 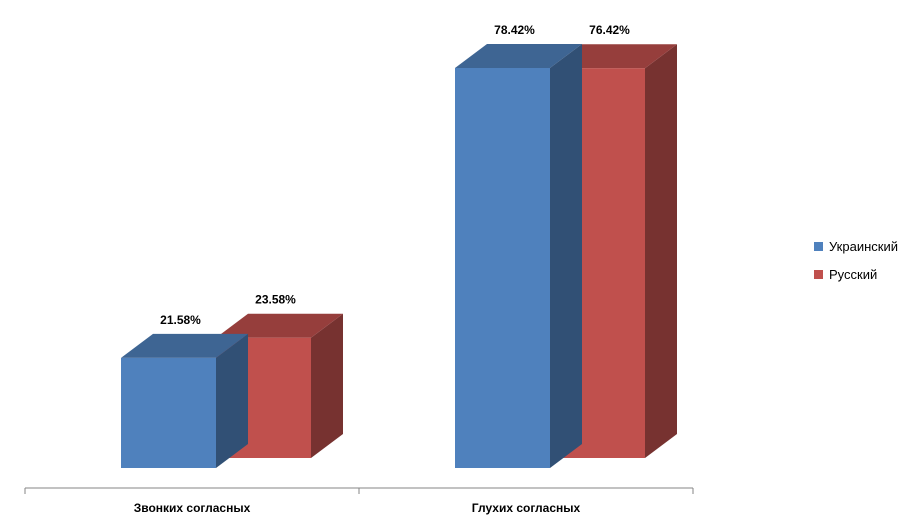 What do you see at coordinates (609, 30) in the screenshot?
I see `data-label: 76.42%` at bounding box center [609, 30].